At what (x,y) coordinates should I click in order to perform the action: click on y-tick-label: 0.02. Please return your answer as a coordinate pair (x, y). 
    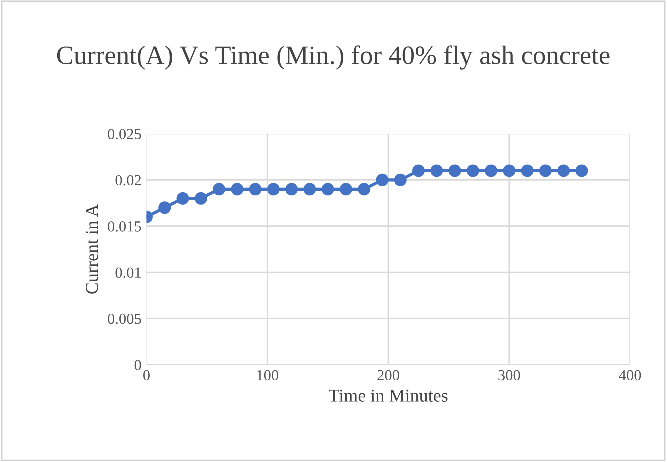
    Looking at the image, I should click on (129, 180).